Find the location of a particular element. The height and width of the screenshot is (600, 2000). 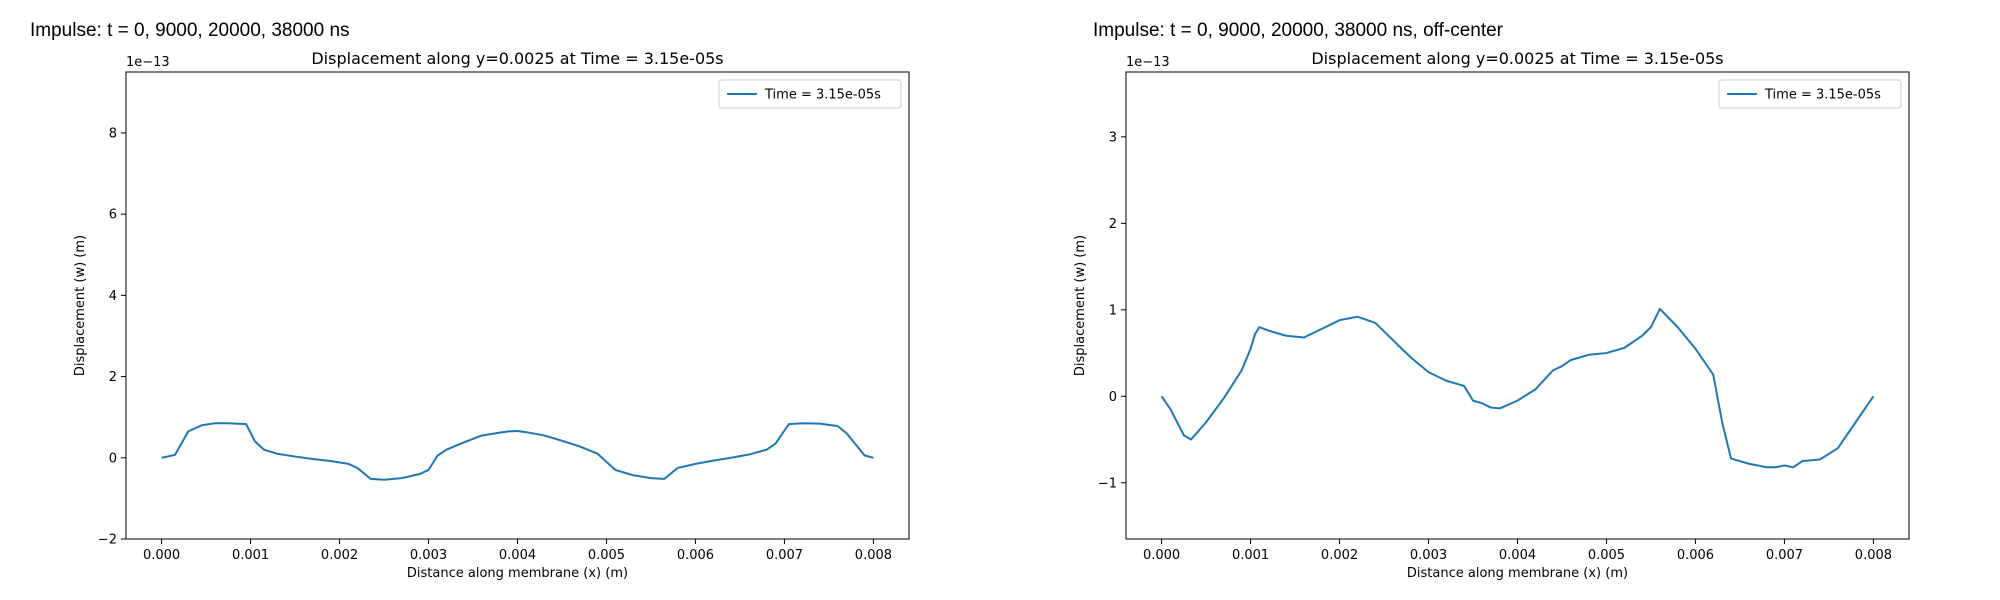

y-tick-label: −2 is located at coordinates (107, 540).